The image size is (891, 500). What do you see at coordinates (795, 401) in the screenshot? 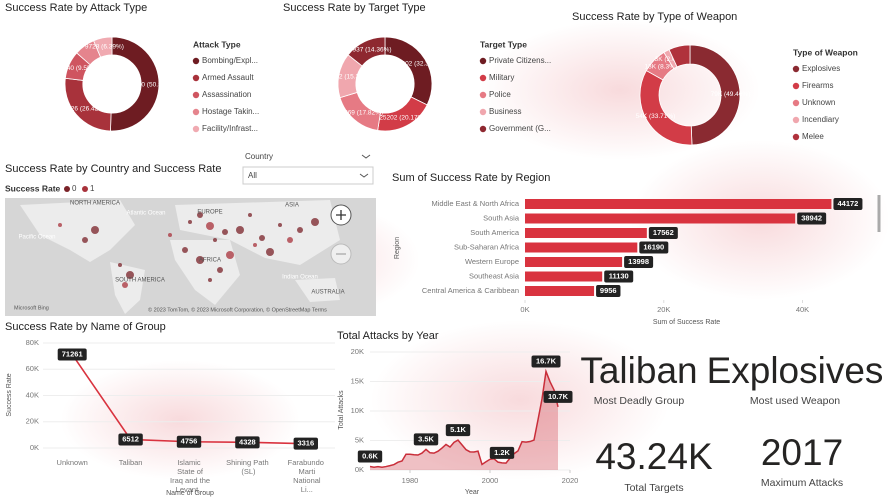
I see `card-caption: Most used Weapon` at bounding box center [795, 401].